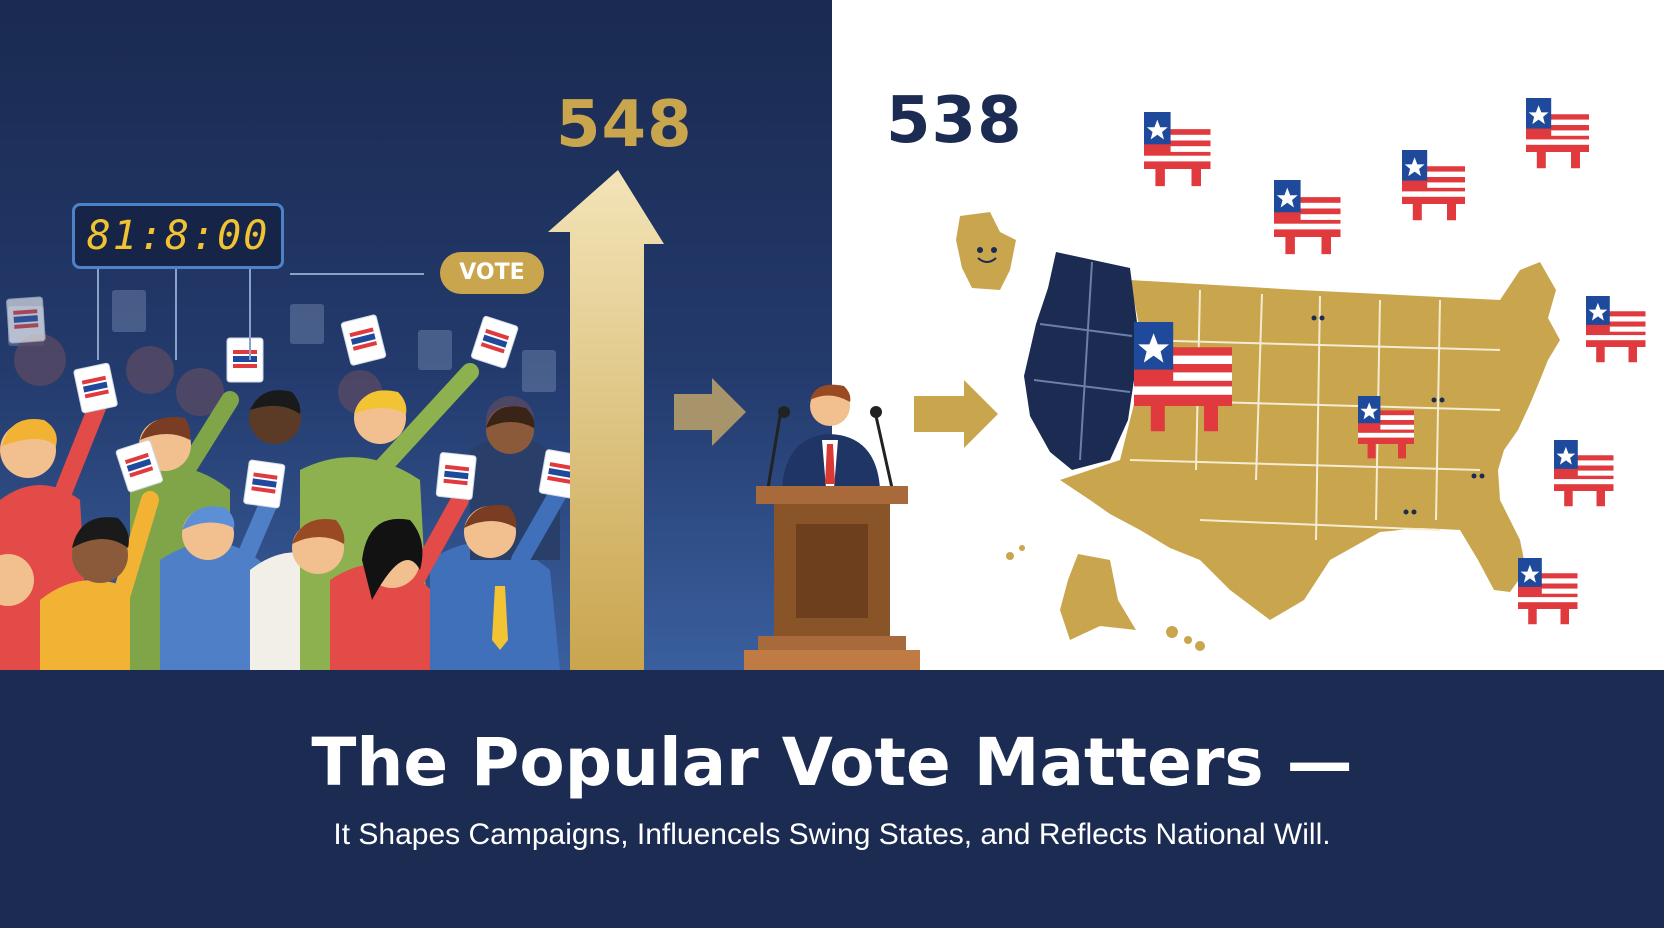 The image size is (1664, 928). I want to click on counter-538: 538, so click(954, 121).